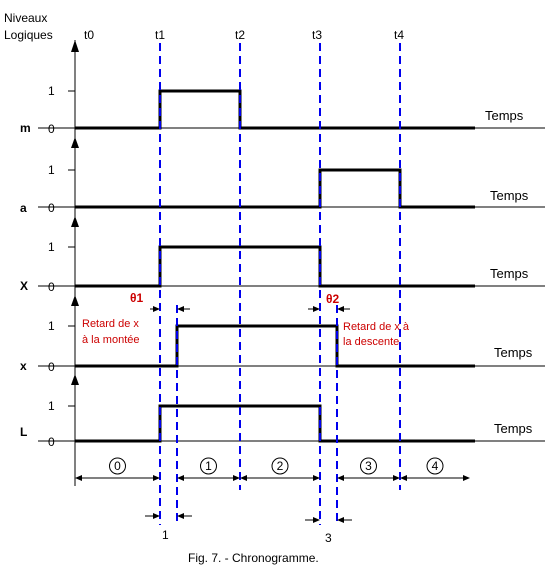 This screenshot has height=578, width=551. I want to click on time-mark-t0: t0, so click(89, 35).